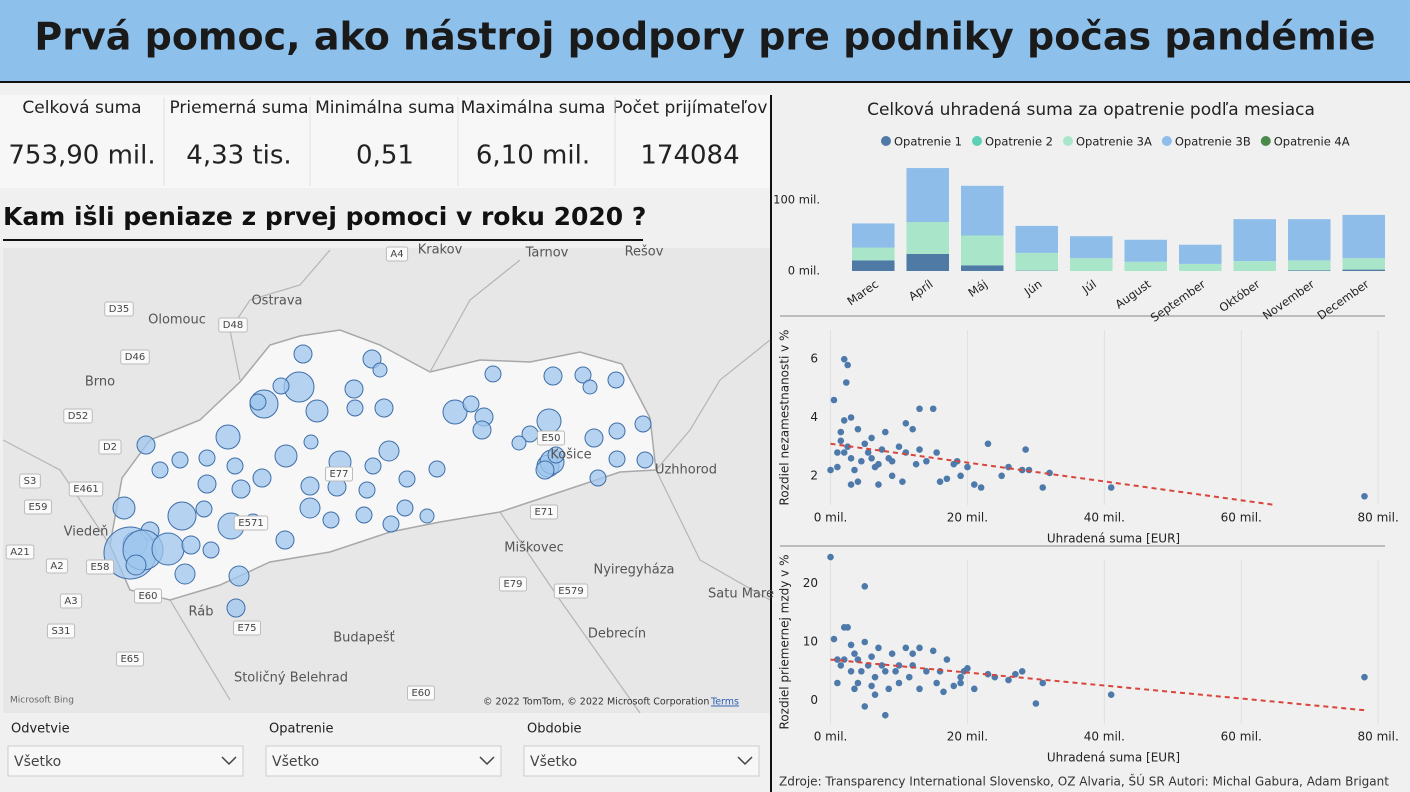 The image size is (1410, 792). Describe the element at coordinates (724, 702) in the screenshot. I see `map-terms: Terms` at that location.